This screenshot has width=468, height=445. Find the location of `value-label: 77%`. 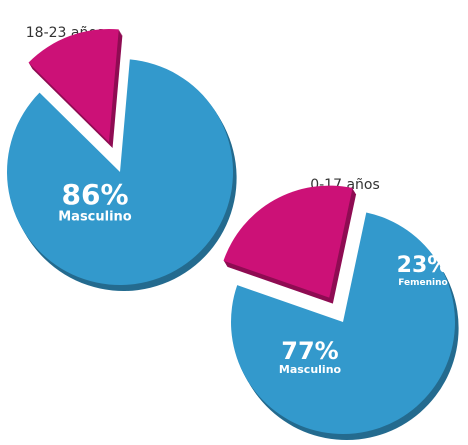

value-label: 77% is located at coordinates (309, 351).